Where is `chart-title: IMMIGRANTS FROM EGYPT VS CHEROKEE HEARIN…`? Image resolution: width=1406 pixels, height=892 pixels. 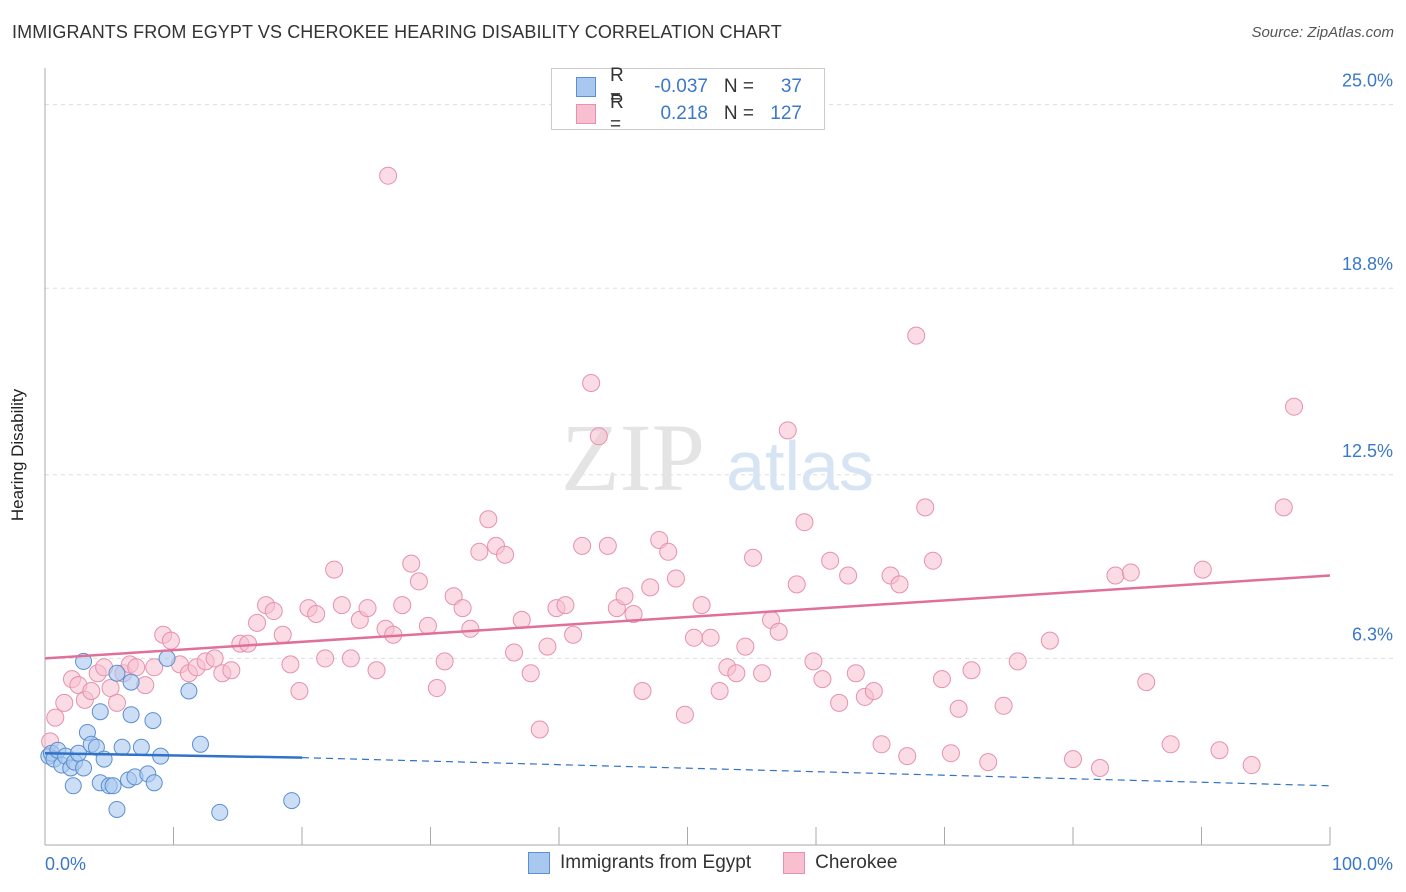
chart-title: IMMIGRANTS FROM EGYPT VS CHEROKEE HEARIN… is located at coordinates (397, 32).